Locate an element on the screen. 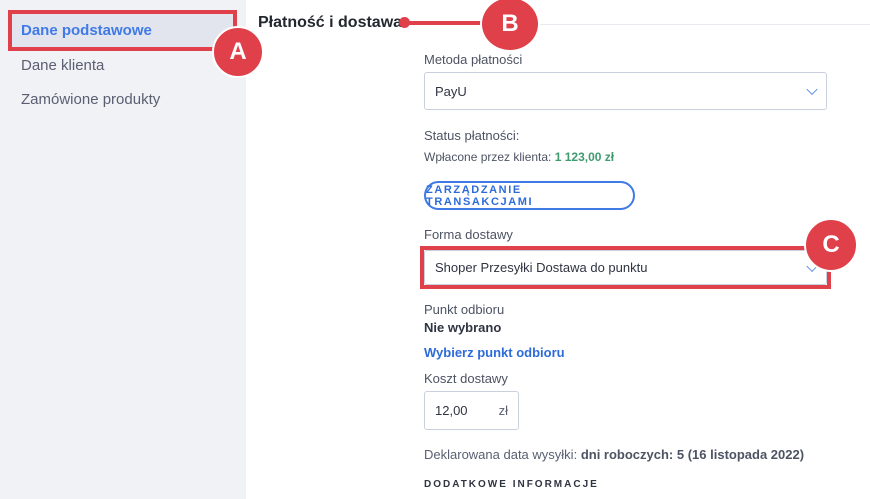 The image size is (870, 499). declared-value: dni roboczych: 5 (16 listopada 2022) is located at coordinates (692, 454).